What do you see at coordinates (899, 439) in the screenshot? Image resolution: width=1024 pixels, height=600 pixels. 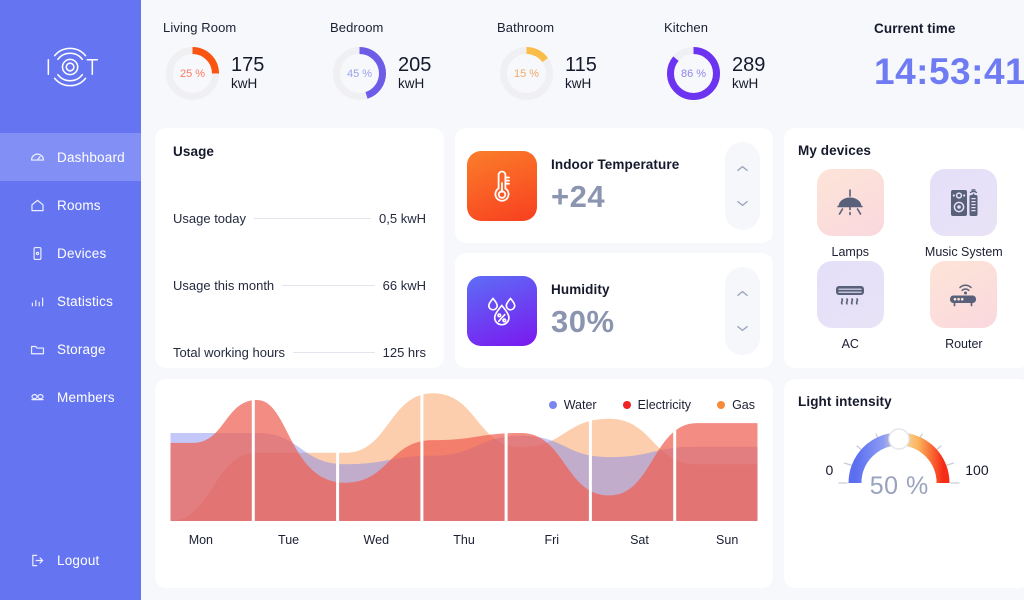 I see `light-gauge-knob` at bounding box center [899, 439].